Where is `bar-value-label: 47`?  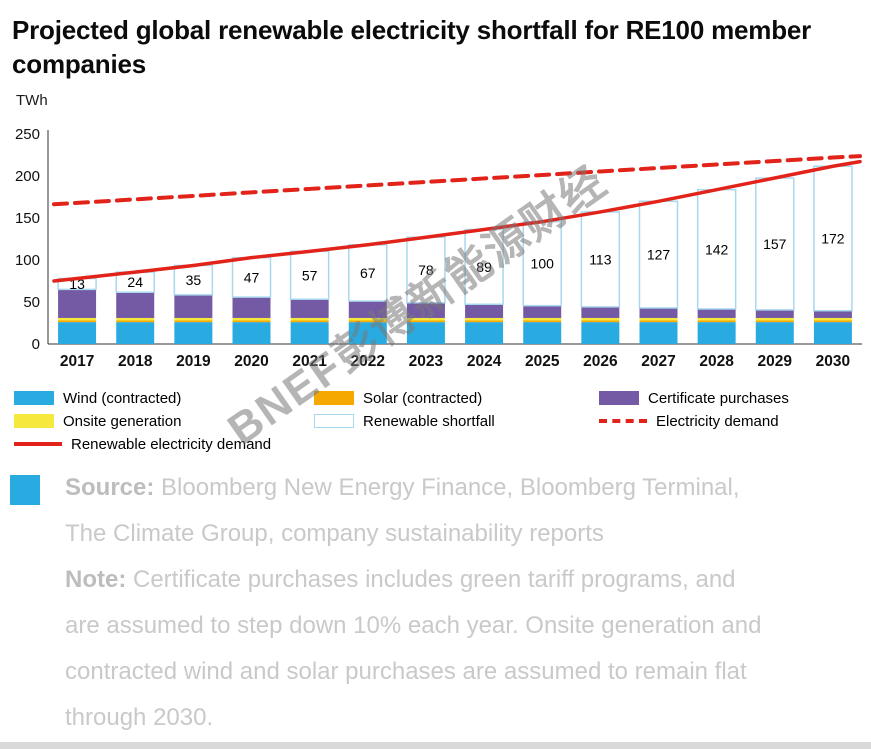
bar-value-label: 47 is located at coordinates (252, 277).